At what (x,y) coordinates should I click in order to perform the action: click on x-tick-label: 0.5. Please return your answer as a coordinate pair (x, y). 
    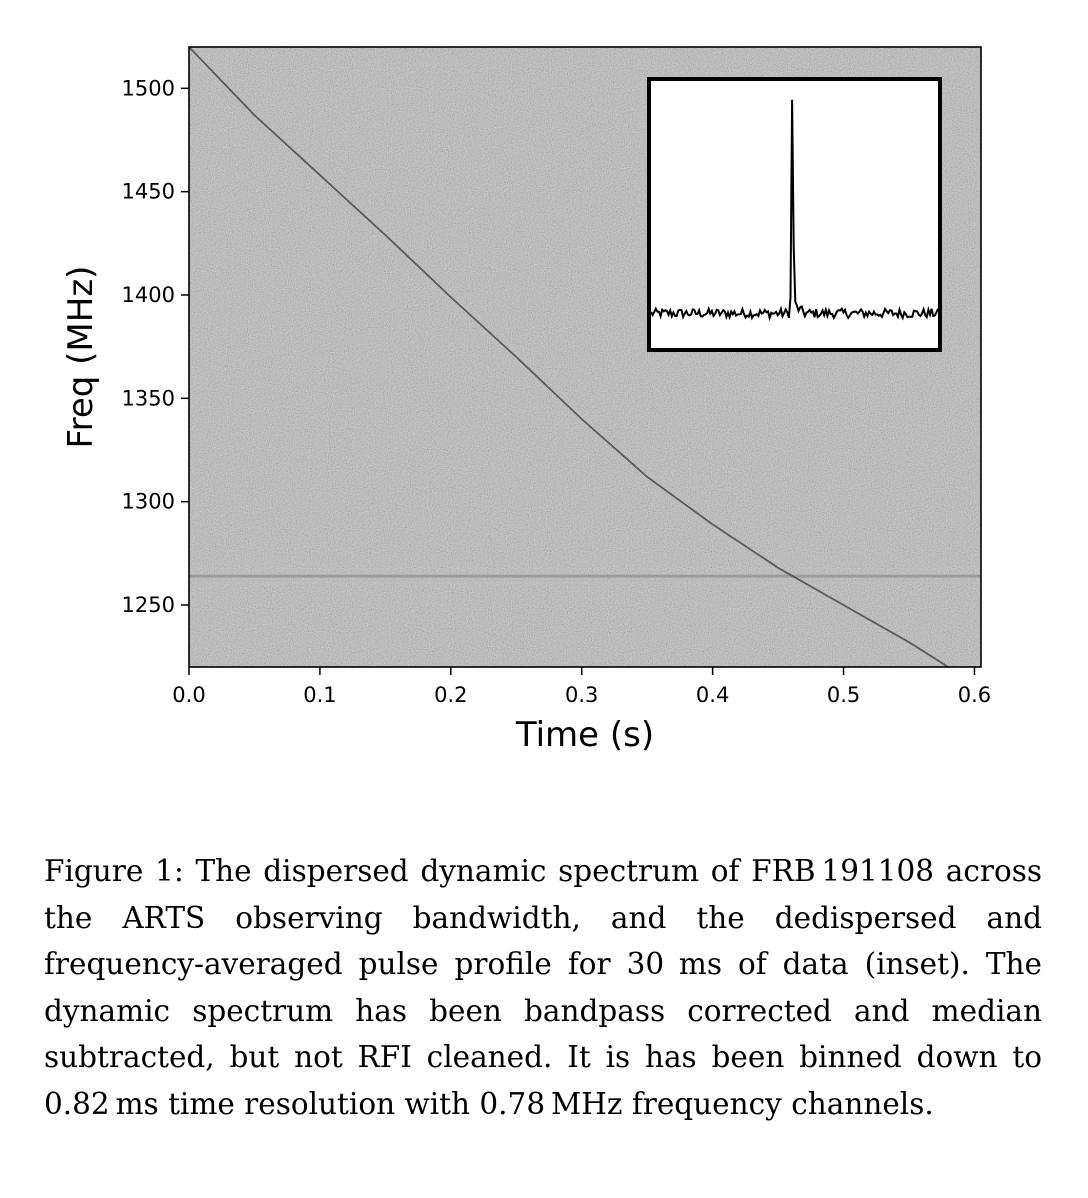
    Looking at the image, I should click on (843, 695).